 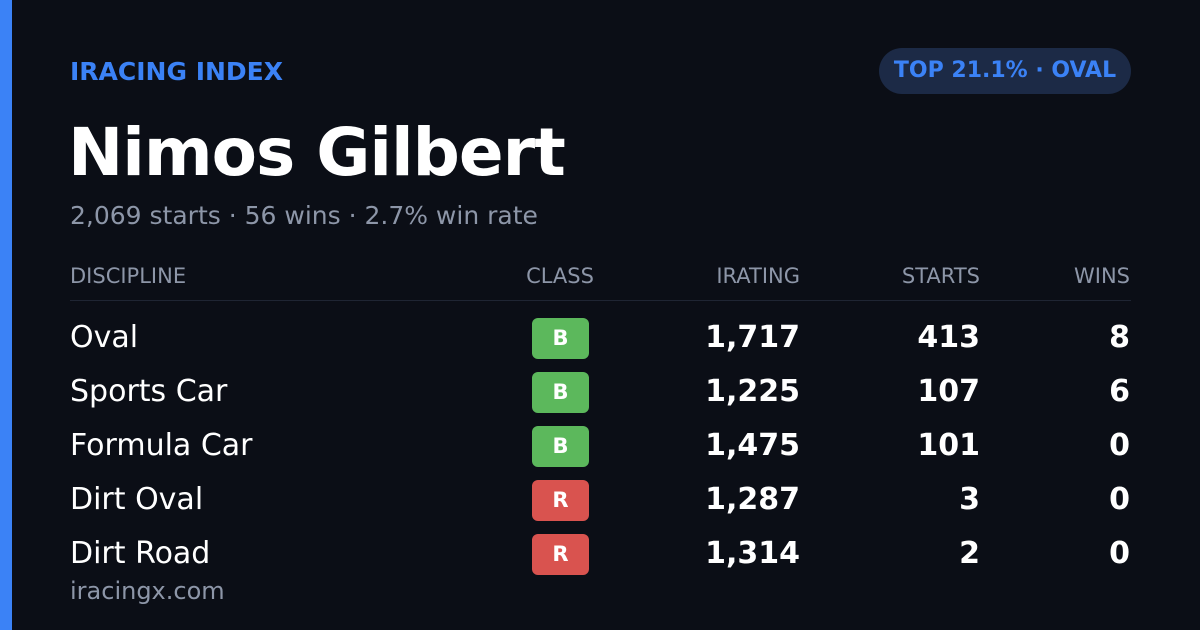 What do you see at coordinates (1102, 276) in the screenshot?
I see `column-header: WINS` at bounding box center [1102, 276].